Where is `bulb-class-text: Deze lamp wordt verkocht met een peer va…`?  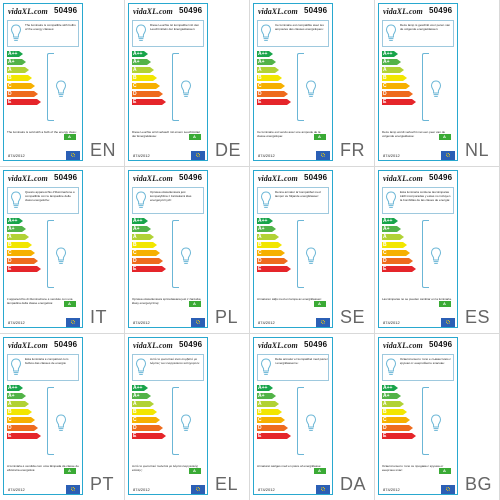 bulb-class-text: Deze lamp wordt verkocht met een peer va… is located at coordinates (414, 134).